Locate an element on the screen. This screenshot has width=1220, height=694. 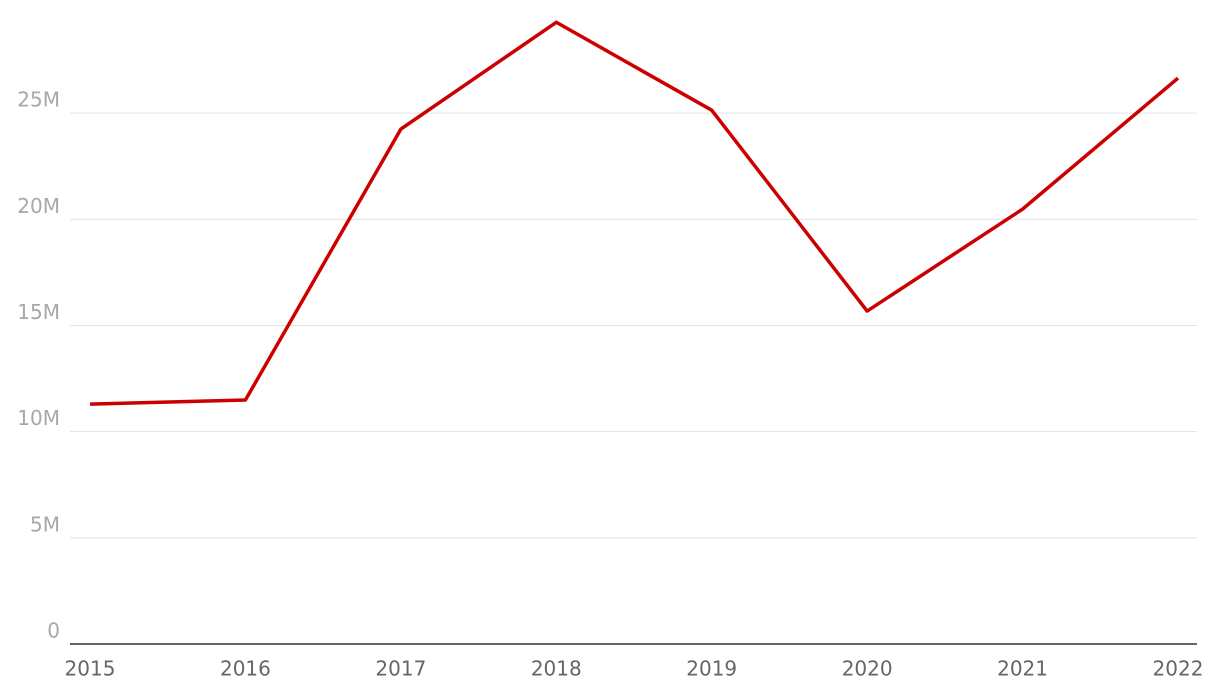
x-tick-label: 2019 is located at coordinates (711, 669).